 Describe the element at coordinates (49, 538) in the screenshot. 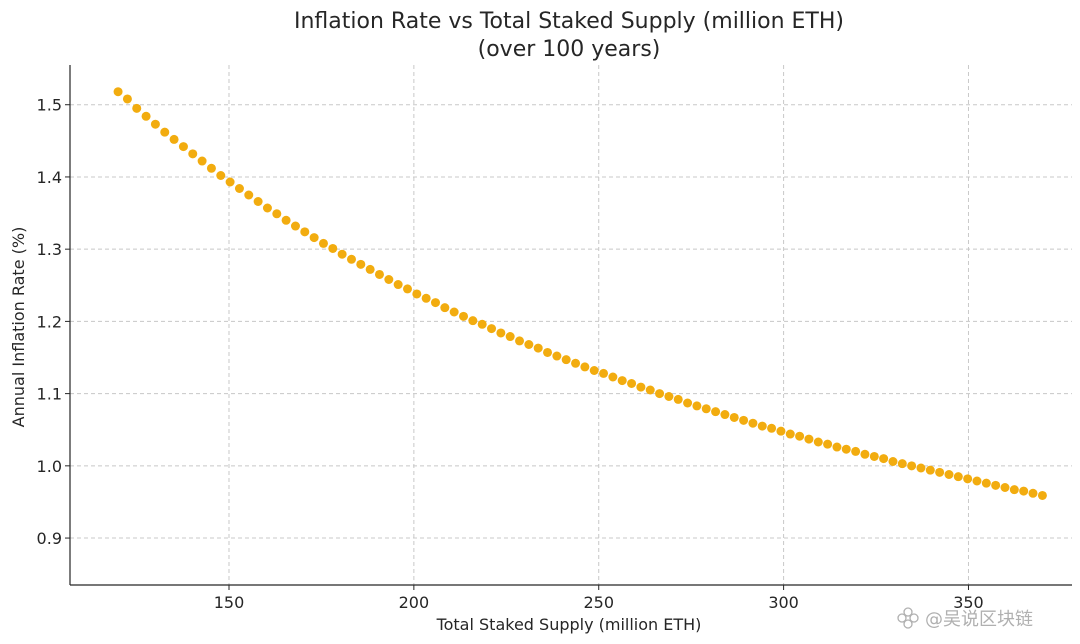

I see `y-tick-label: 0.9` at that location.